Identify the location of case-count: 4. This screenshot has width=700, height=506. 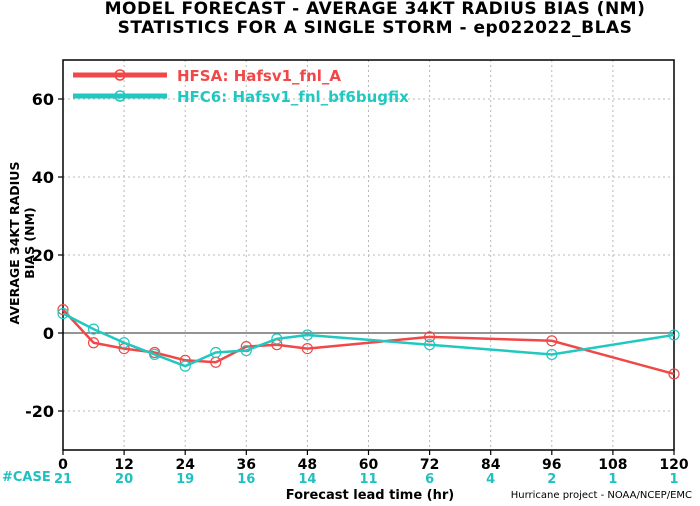
(490, 479).